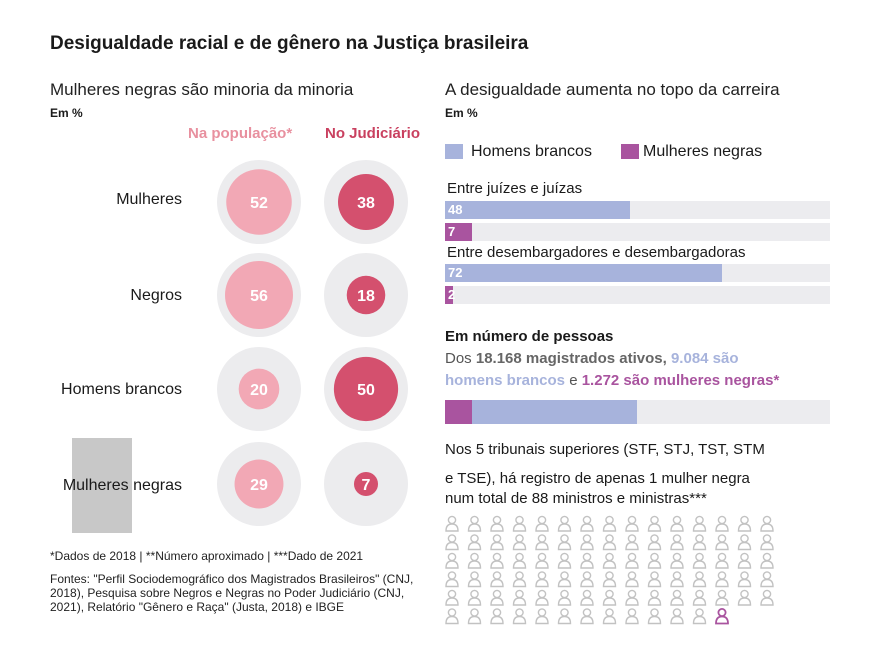 The image size is (870, 671). What do you see at coordinates (609, 570) in the screenshot?
I see `pictogram-ministers` at bounding box center [609, 570].